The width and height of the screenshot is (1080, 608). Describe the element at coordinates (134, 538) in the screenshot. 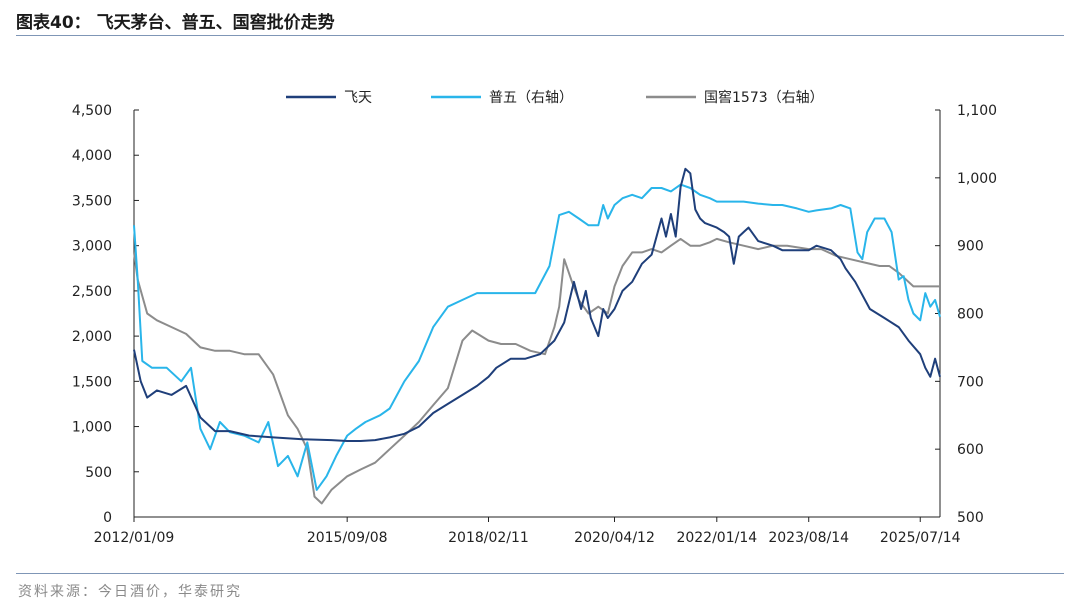

I see `x-tick-label: 2012/01/09` at that location.